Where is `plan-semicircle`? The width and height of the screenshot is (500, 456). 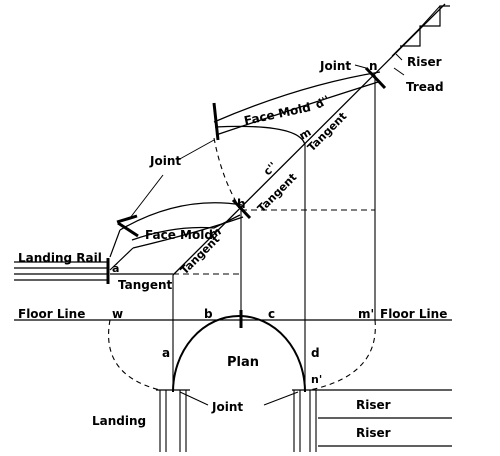 plan-semicircle is located at coordinates (239, 354).